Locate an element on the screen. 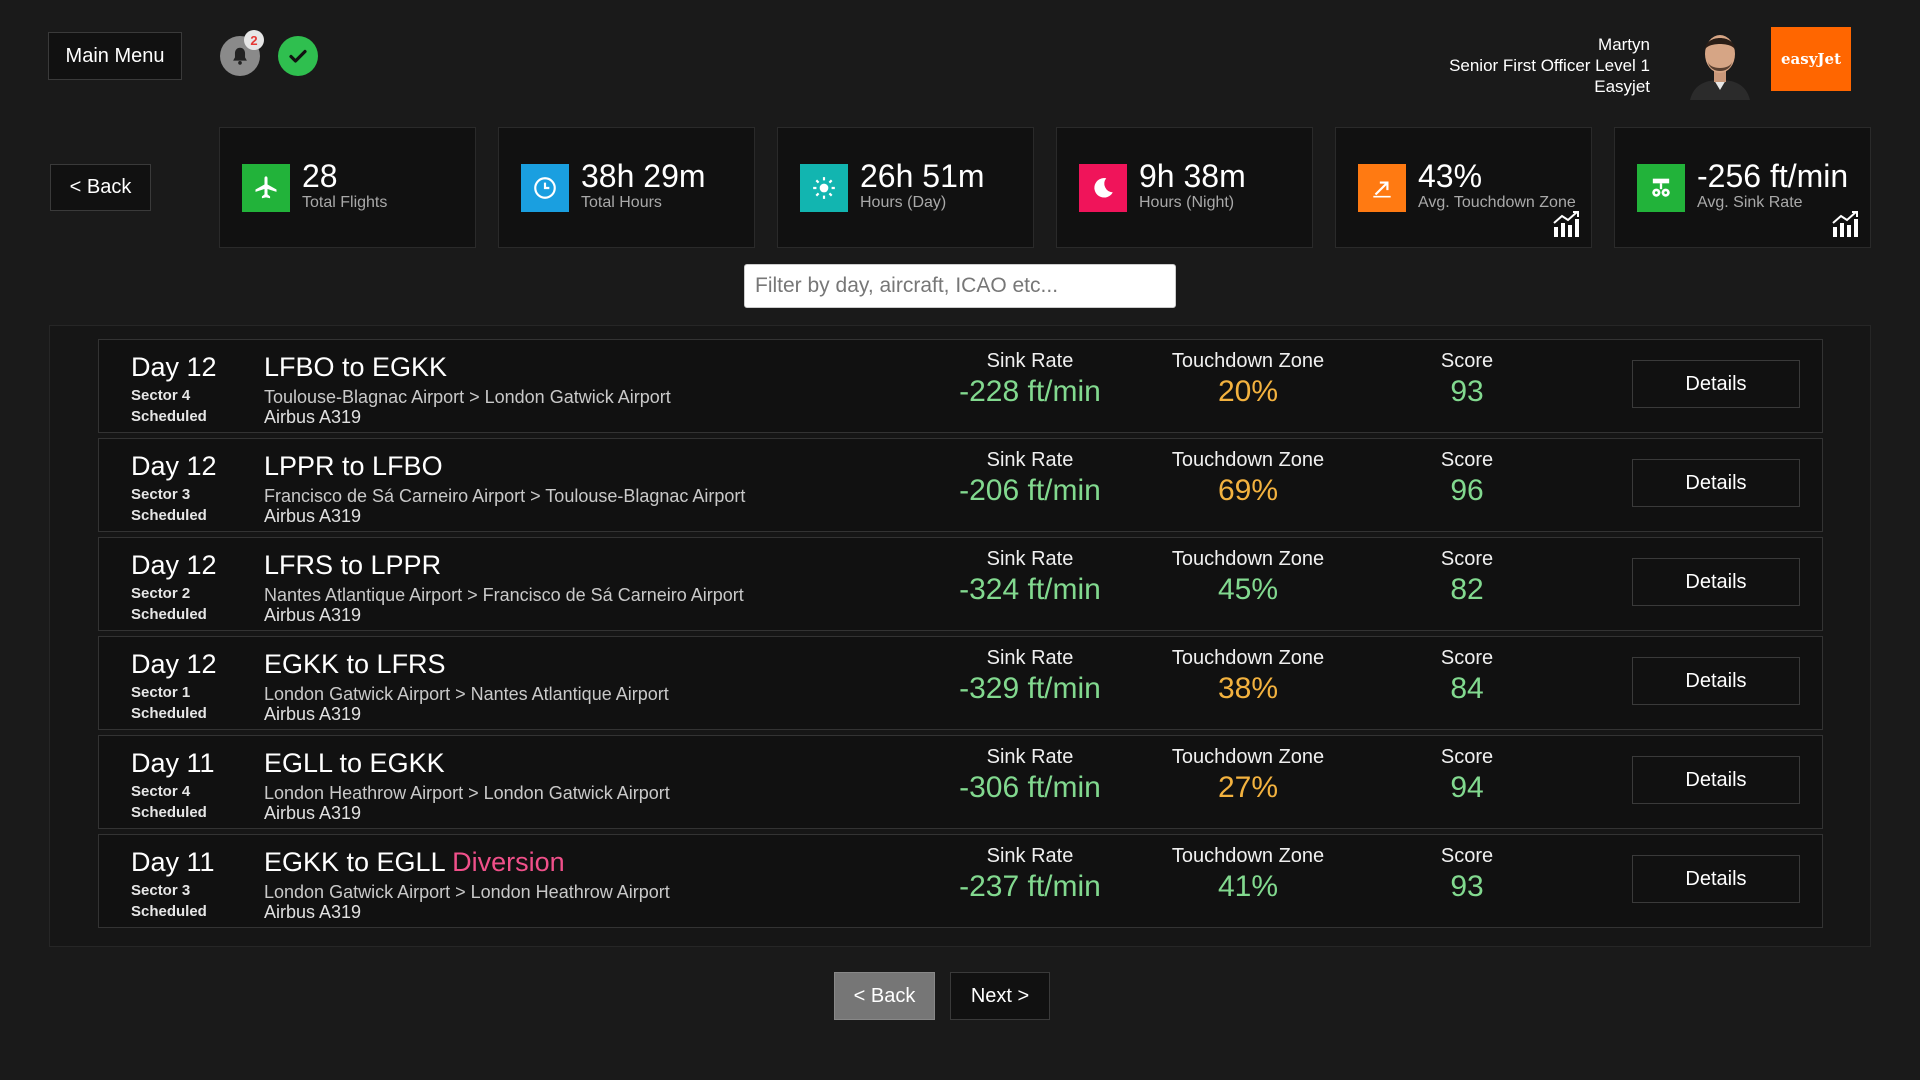 The image size is (1920, 1080). stat-avg-touchdown-zone: 43% Avg. Touchdown Zone is located at coordinates (1463, 187).